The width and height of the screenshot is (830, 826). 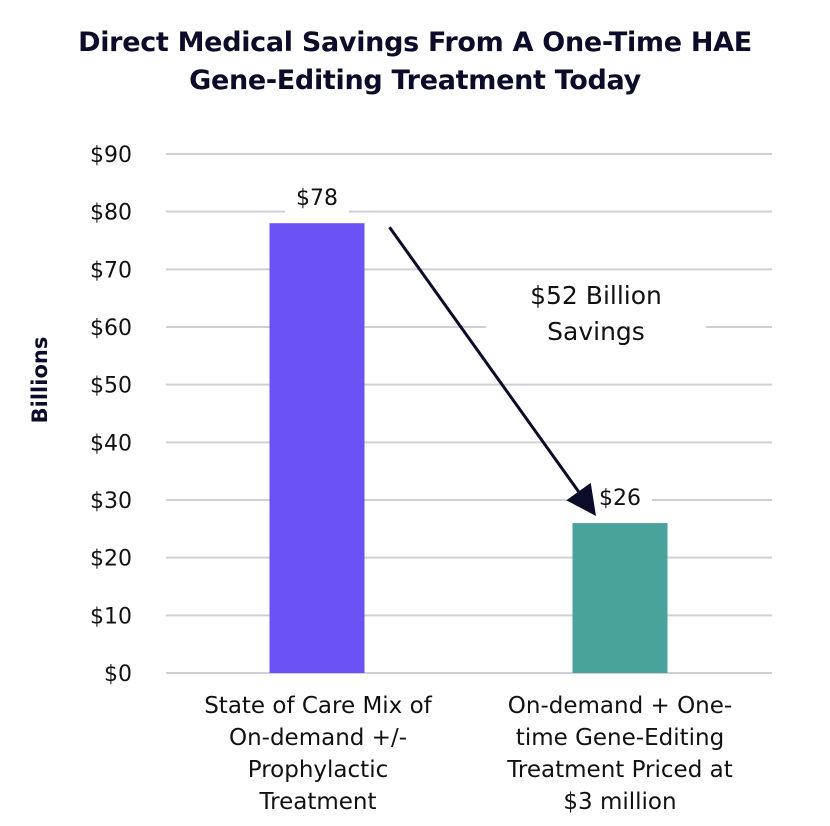 I want to click on y-tick-label: $60, so click(x=111, y=328).